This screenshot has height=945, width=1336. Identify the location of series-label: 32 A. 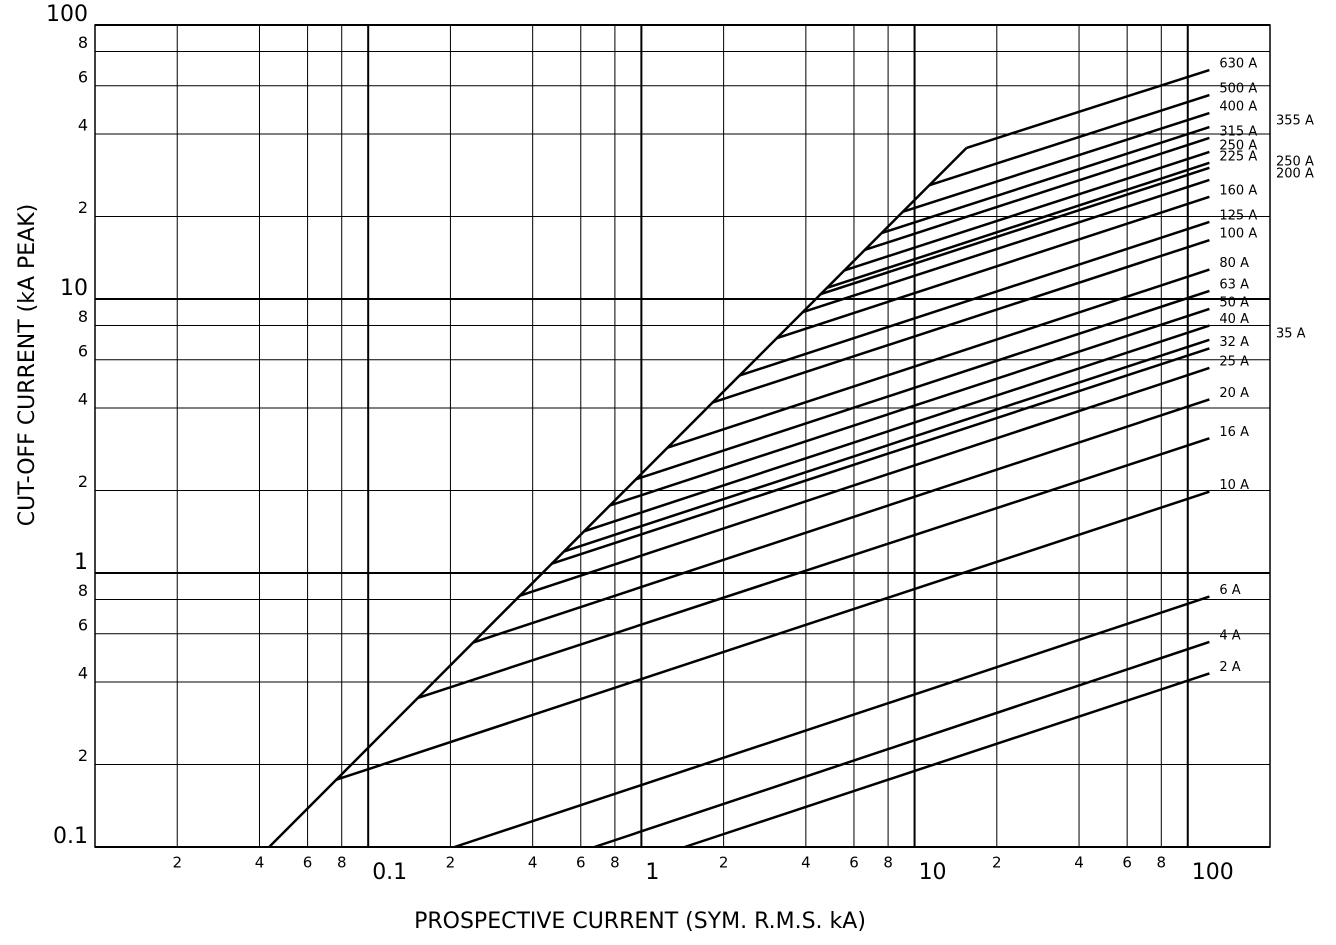
(1234, 342).